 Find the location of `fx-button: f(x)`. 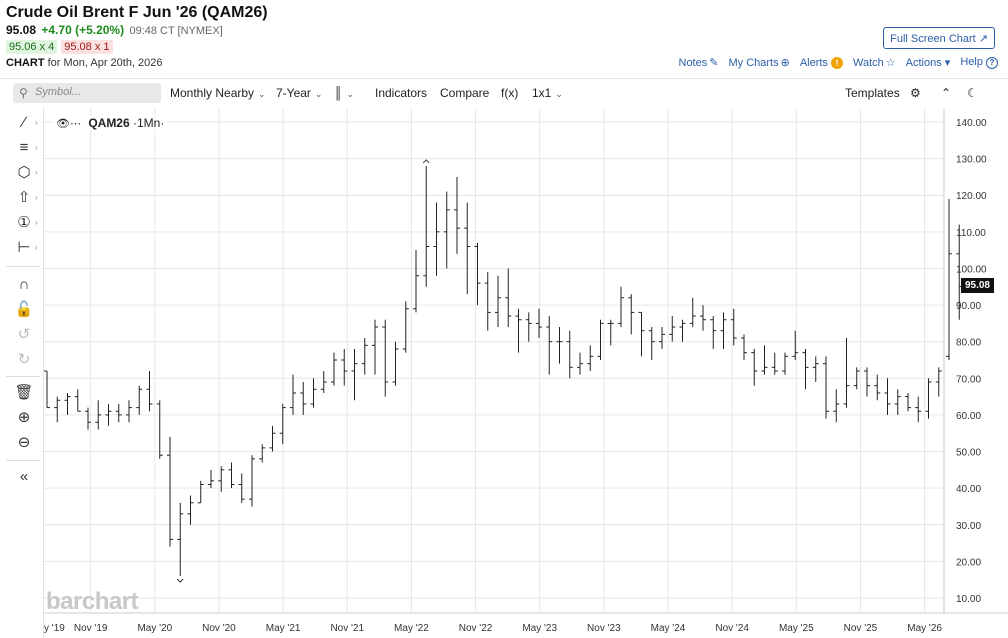

fx-button: f(x) is located at coordinates (510, 93).